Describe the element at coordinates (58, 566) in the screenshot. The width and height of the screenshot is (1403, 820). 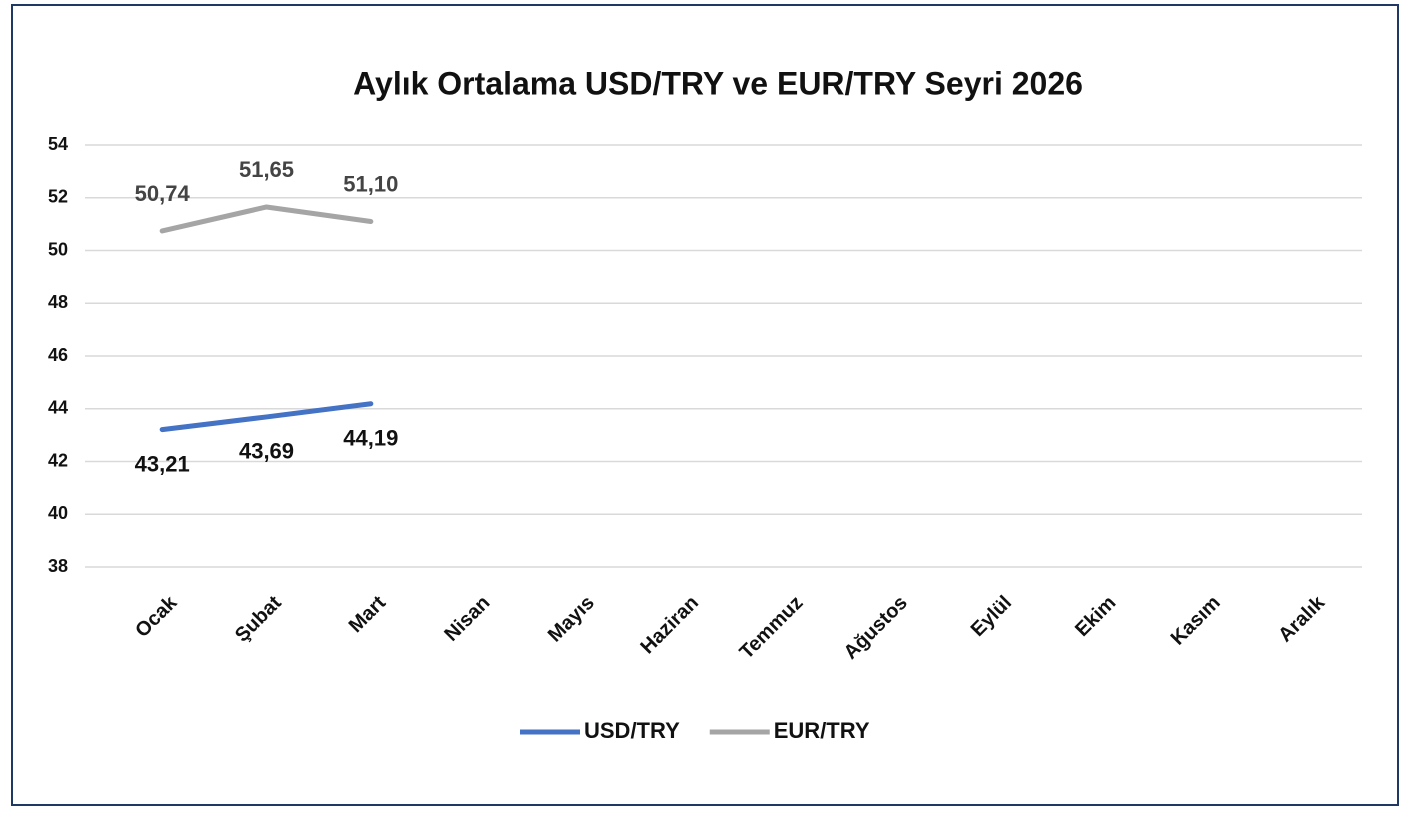
I see `y-tick-label: 38` at that location.